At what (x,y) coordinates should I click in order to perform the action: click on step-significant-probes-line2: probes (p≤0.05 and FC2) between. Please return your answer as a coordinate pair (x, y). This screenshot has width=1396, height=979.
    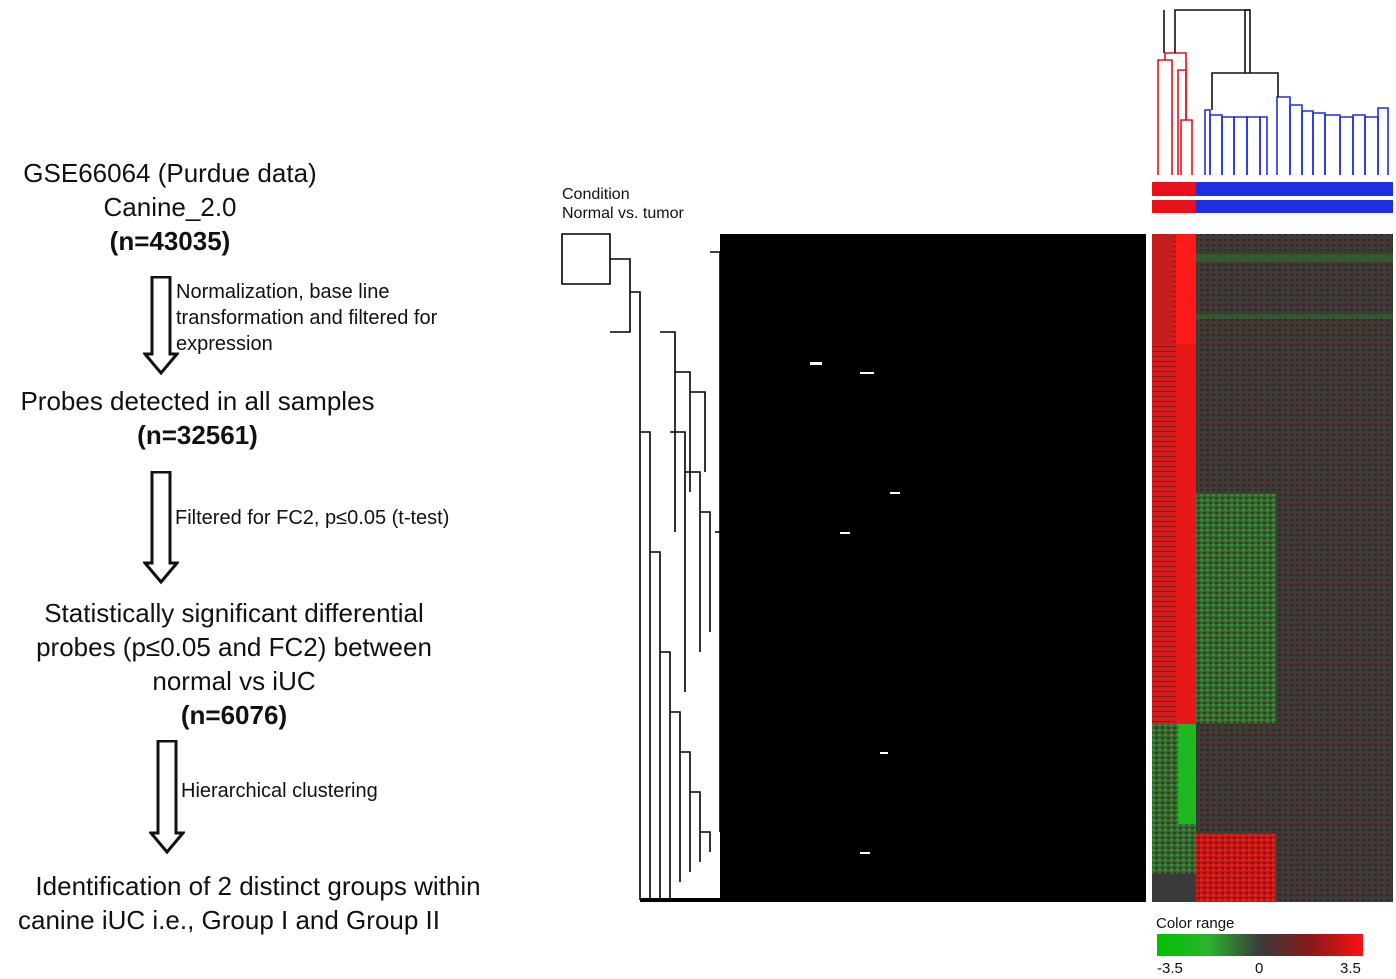
    Looking at the image, I should click on (234, 647).